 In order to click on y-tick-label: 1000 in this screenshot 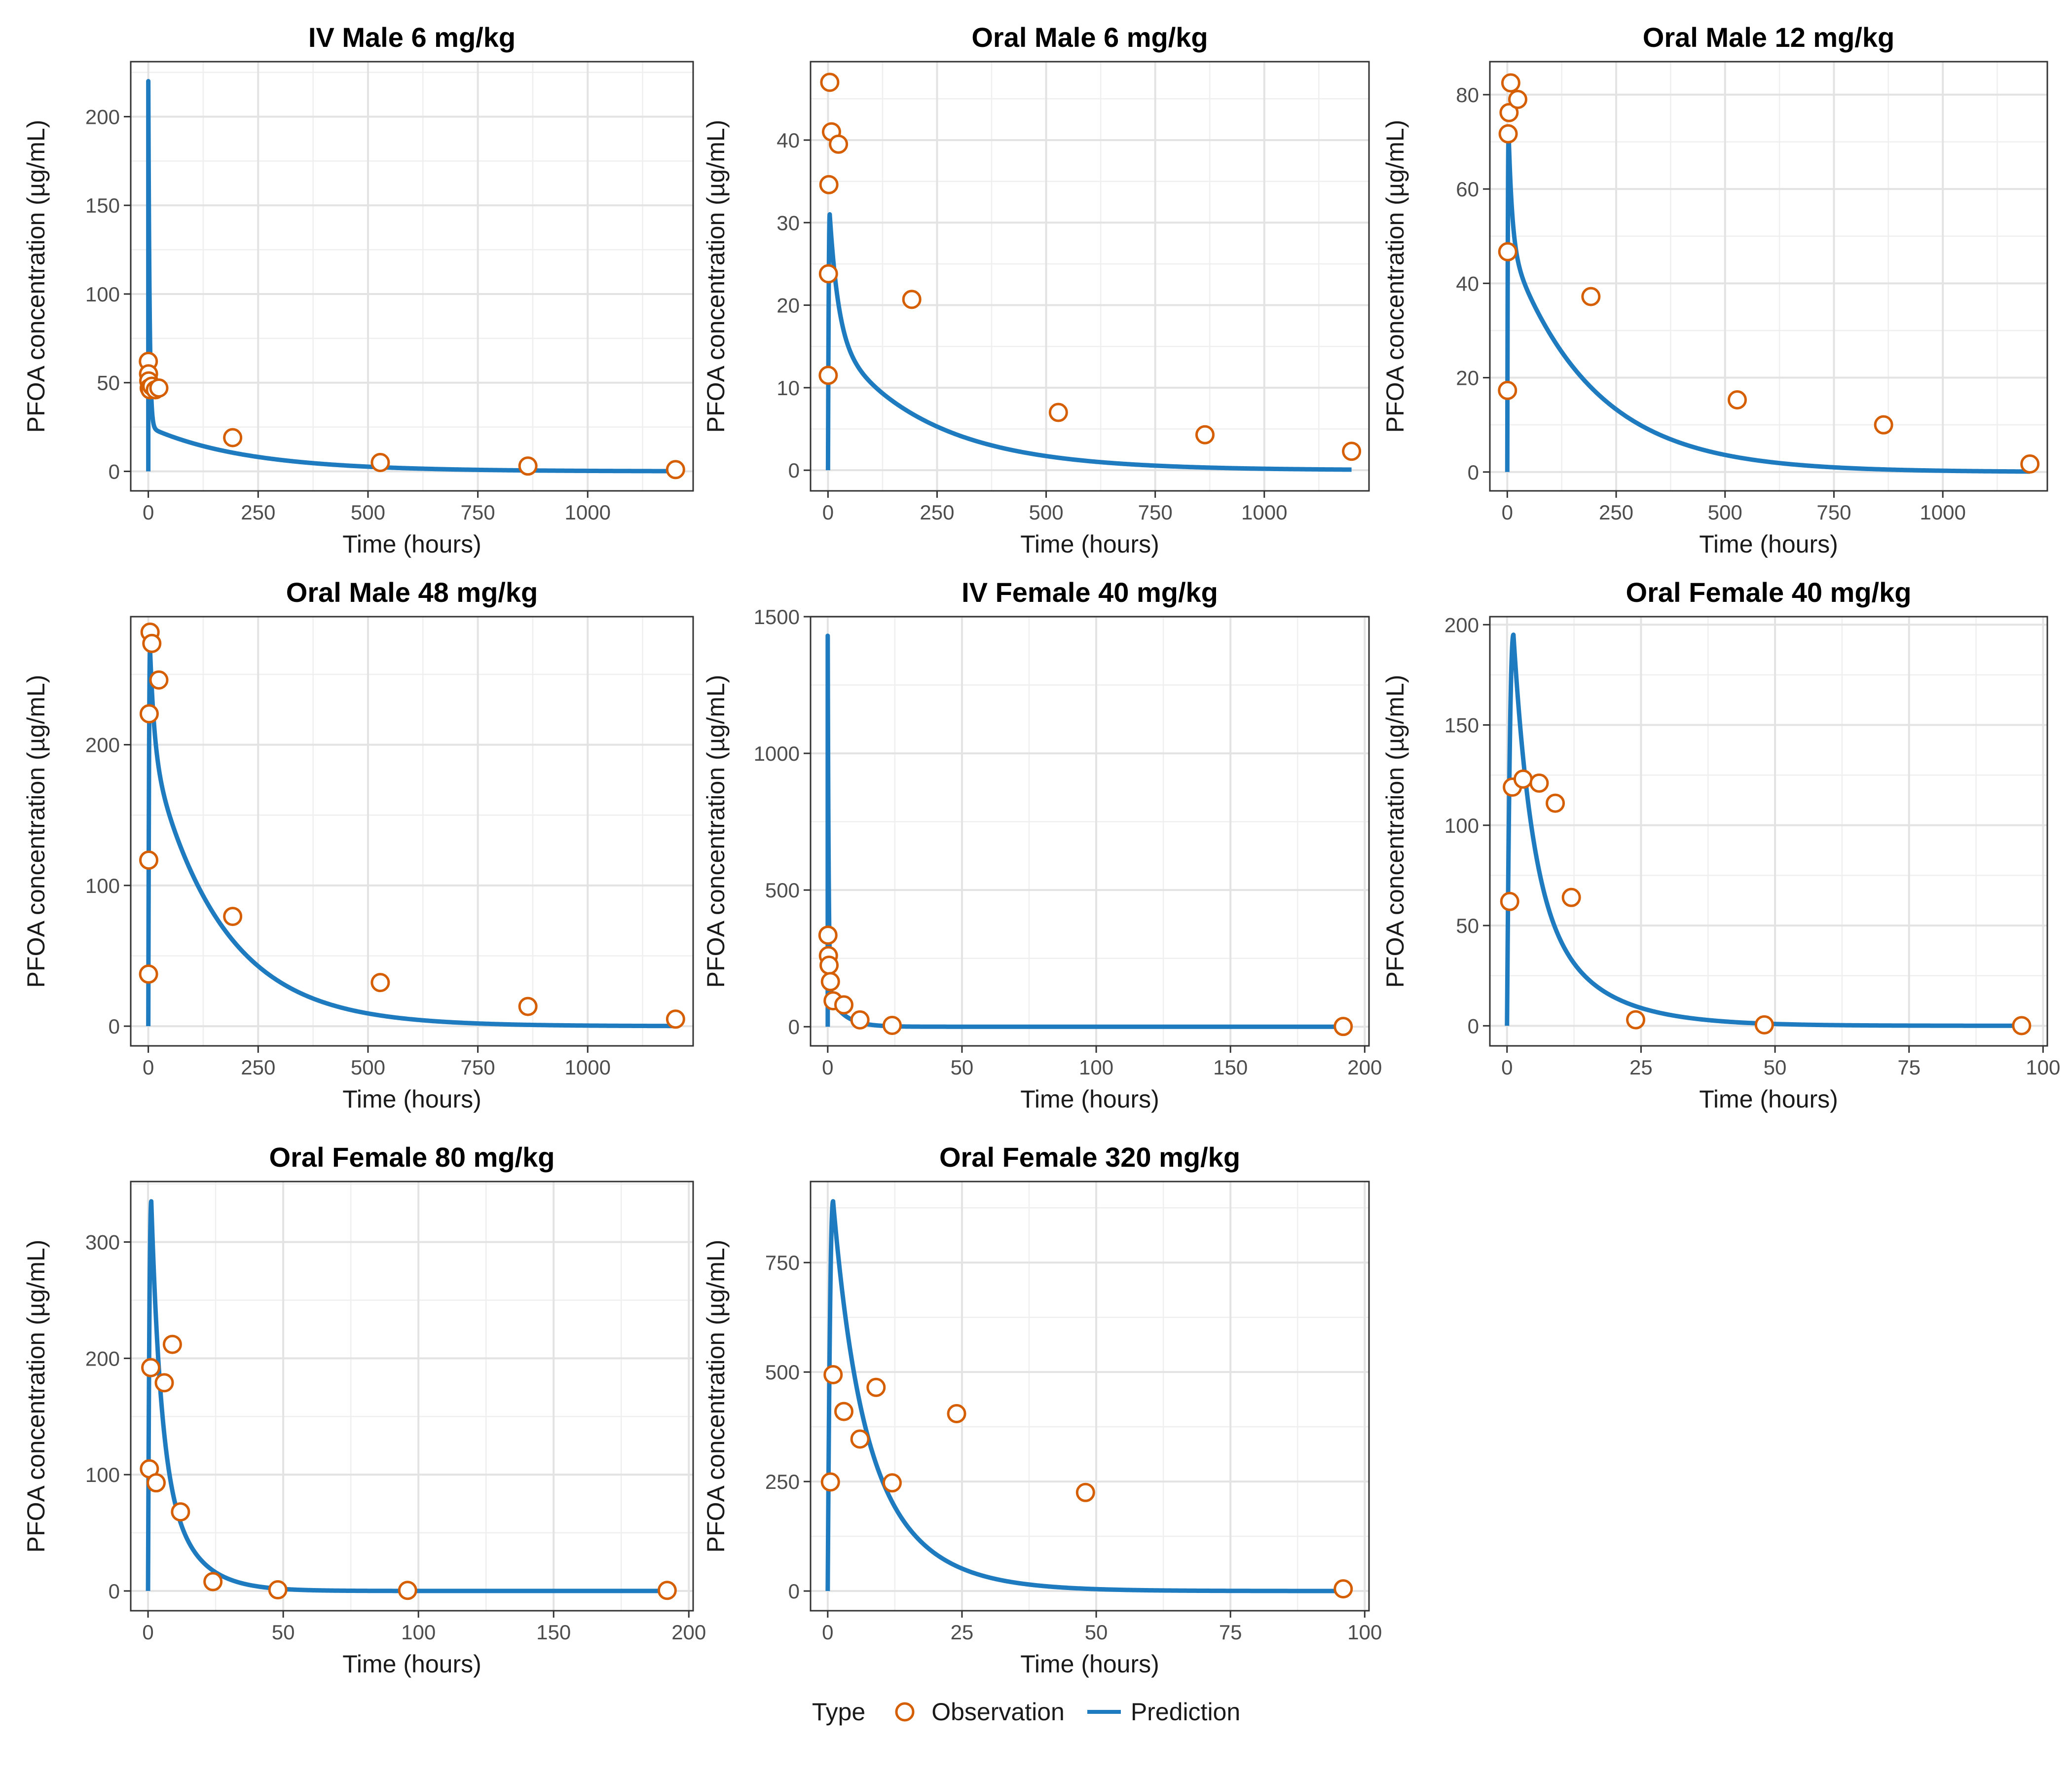, I will do `click(777, 754)`.